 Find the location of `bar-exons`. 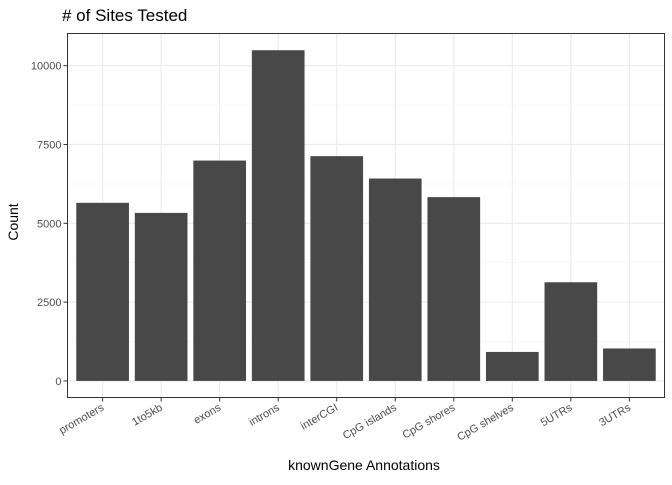

bar-exons is located at coordinates (220, 270).